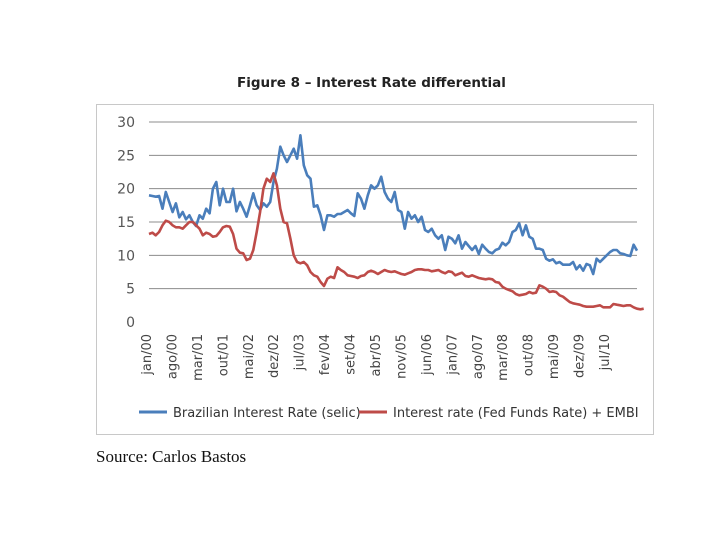 The width and height of the screenshot is (720, 540). Describe the element at coordinates (371, 83) in the screenshot. I see `figure-title: Figure 8 – Interest Rate differential` at that location.